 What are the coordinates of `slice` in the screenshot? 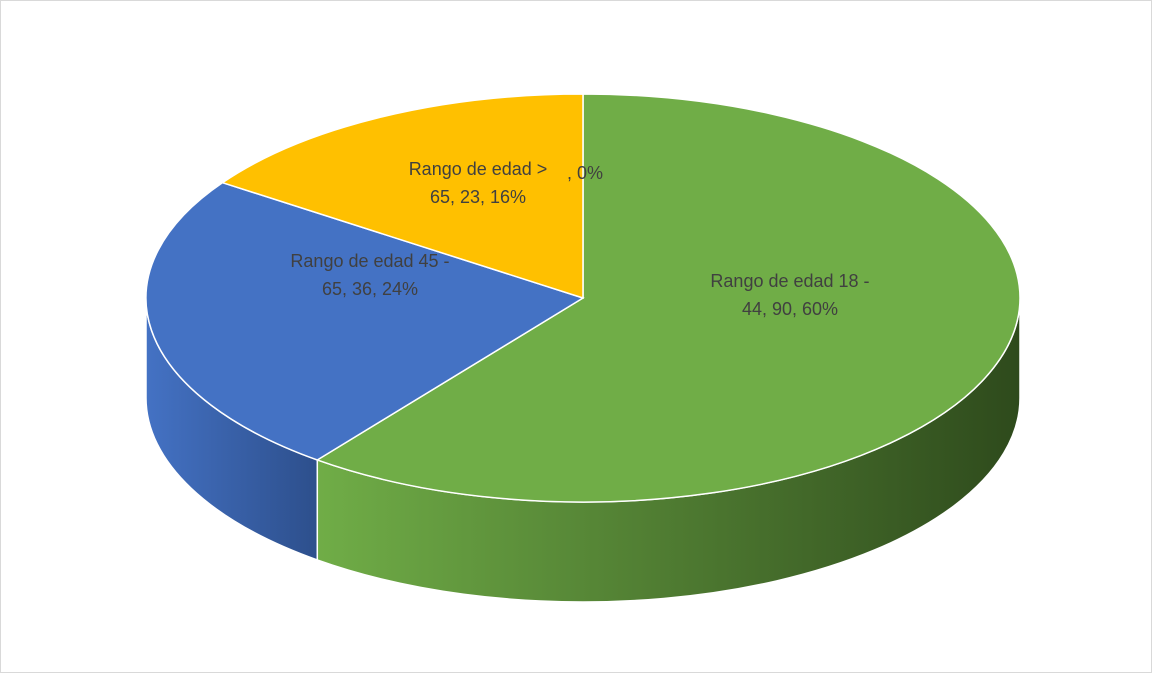 It's located at (402, 196).